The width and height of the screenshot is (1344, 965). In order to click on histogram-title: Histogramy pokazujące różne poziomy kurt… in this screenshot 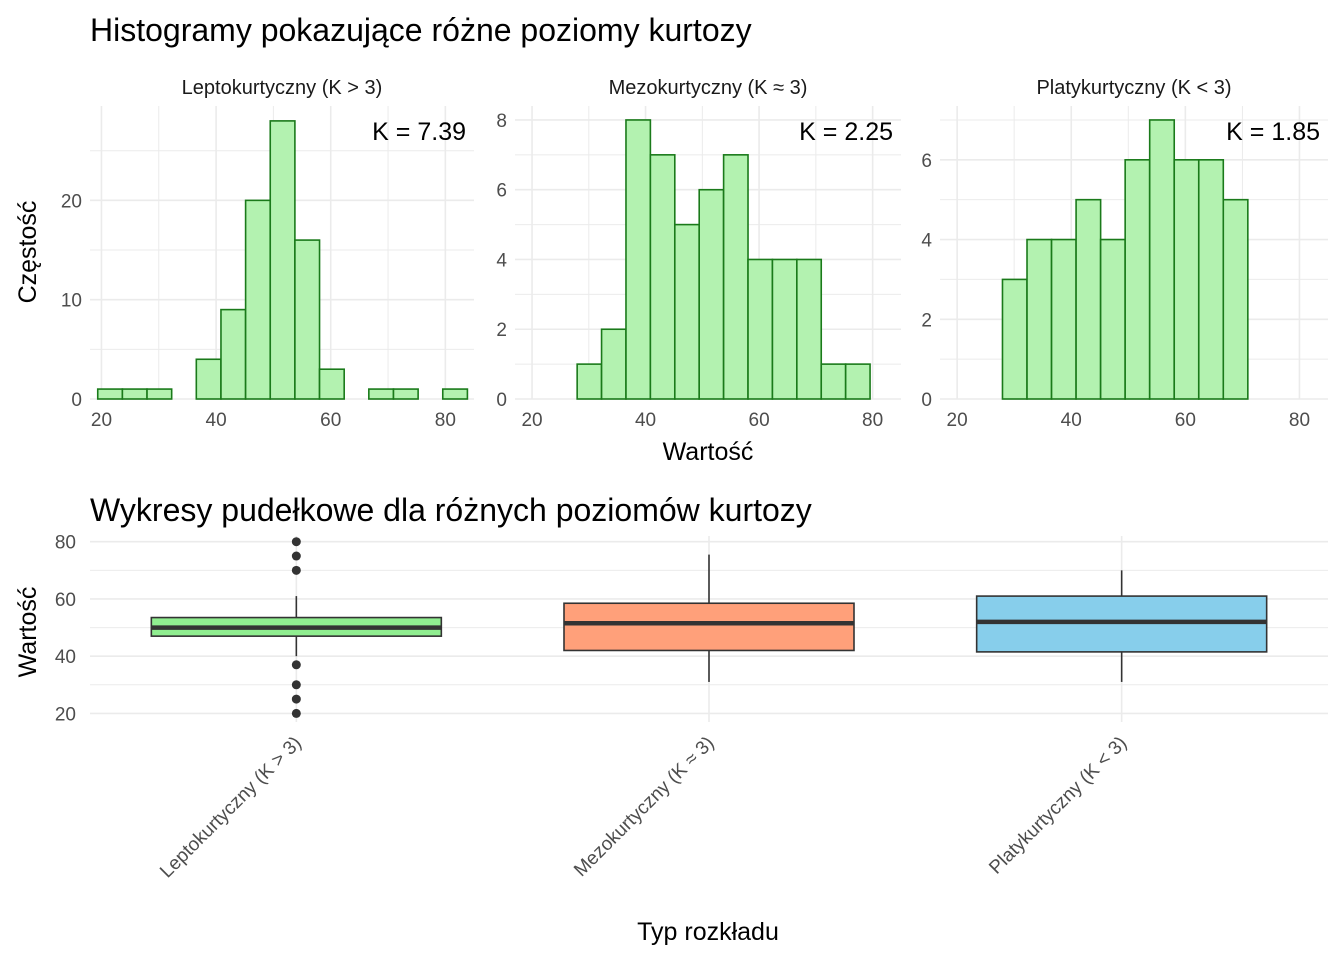, I will do `click(421, 30)`.